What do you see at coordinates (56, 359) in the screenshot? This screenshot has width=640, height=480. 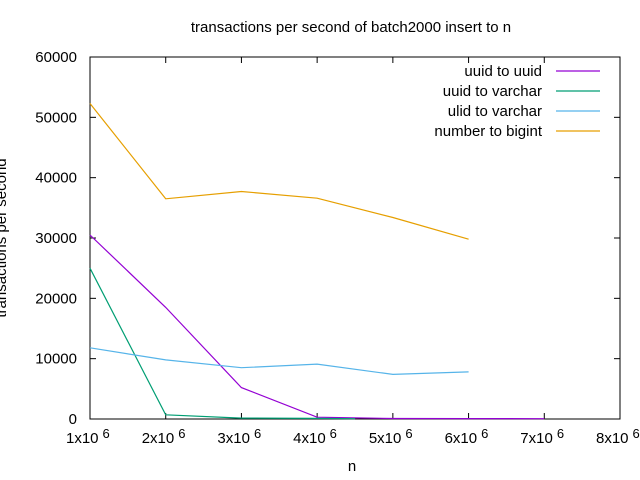 I see `y-tick-label: 10000` at bounding box center [56, 359].